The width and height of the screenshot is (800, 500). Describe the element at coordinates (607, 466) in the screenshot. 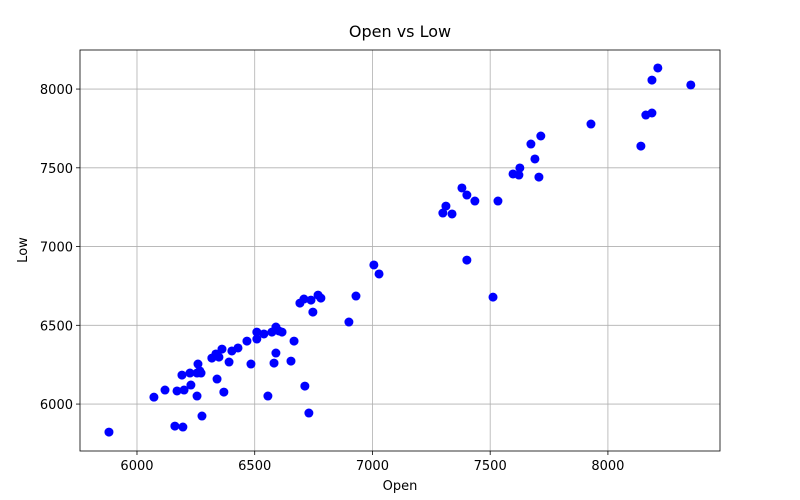

I see `x-tick-label: 8000` at that location.